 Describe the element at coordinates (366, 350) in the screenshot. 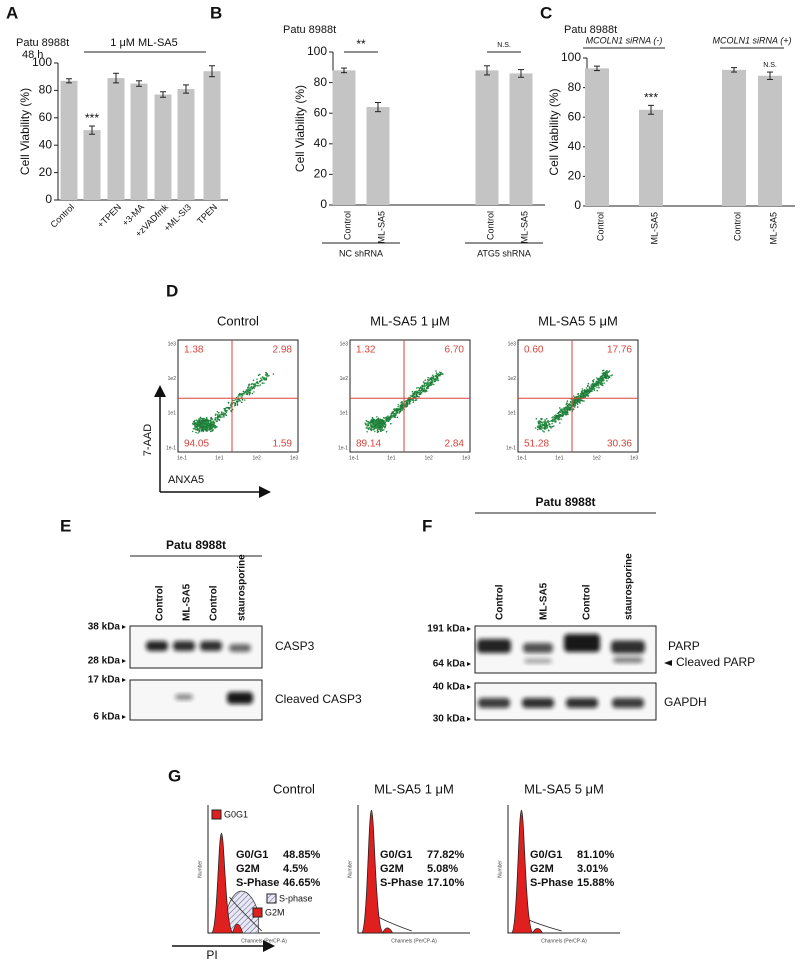

I see `quadrant-value: 1.32` at that location.